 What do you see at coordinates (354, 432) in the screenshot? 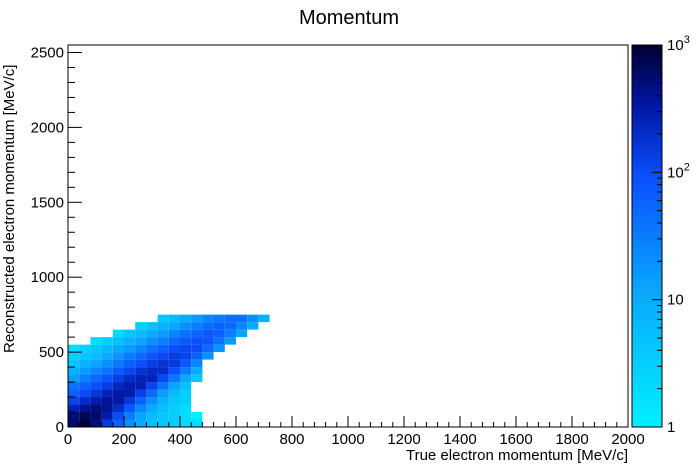
I see `x-axis: 0 200 400 600 800 1000 1200 1400 1600 1800 2000` at bounding box center [354, 432].